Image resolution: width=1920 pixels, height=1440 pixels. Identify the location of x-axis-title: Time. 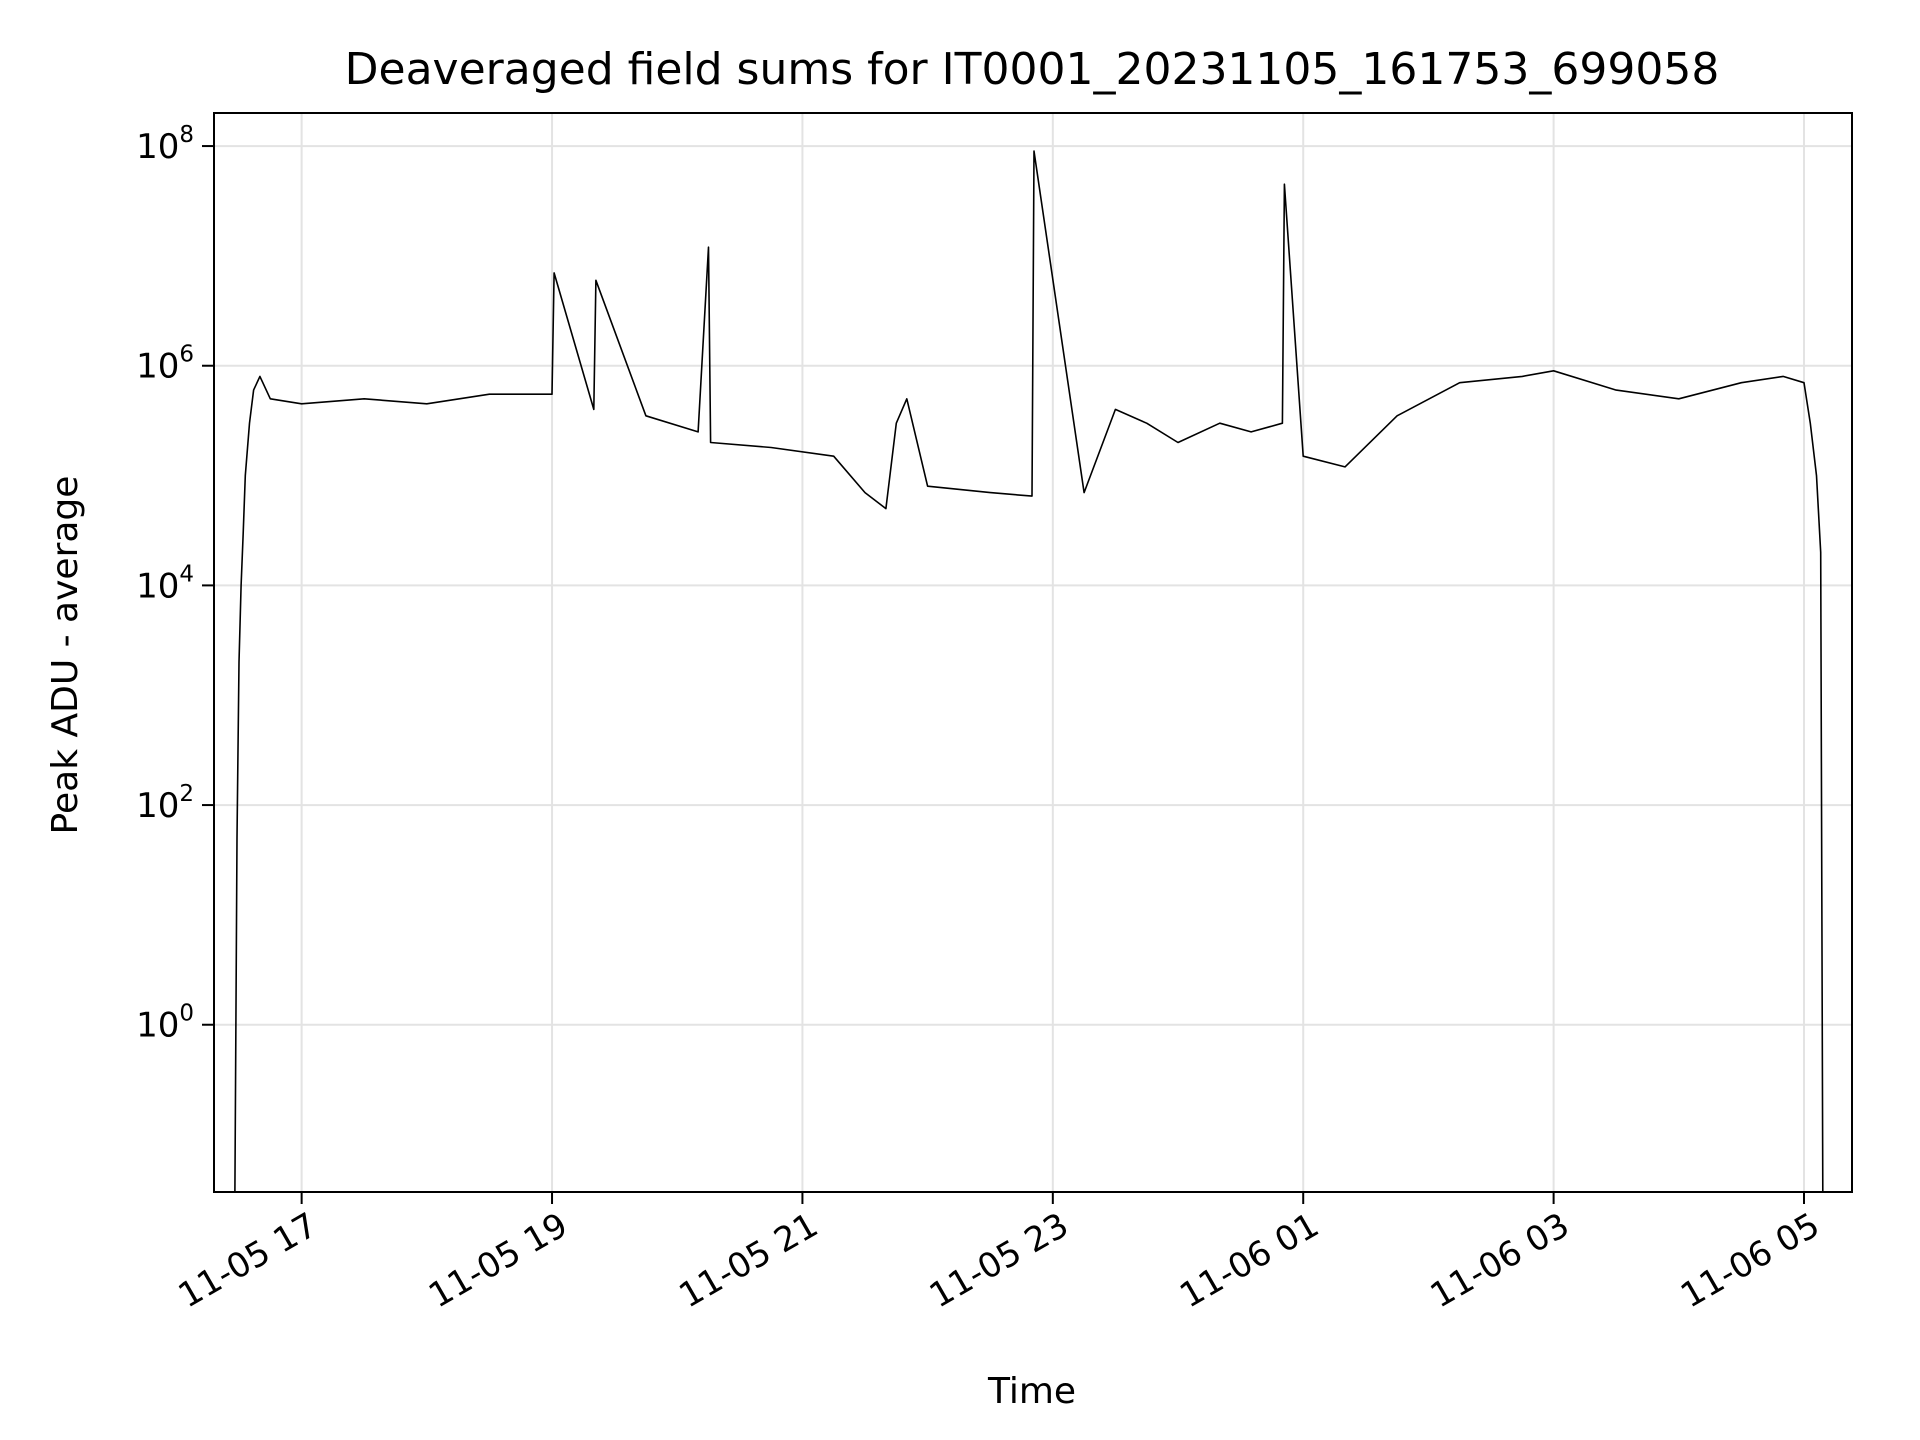
(1031, 1391).